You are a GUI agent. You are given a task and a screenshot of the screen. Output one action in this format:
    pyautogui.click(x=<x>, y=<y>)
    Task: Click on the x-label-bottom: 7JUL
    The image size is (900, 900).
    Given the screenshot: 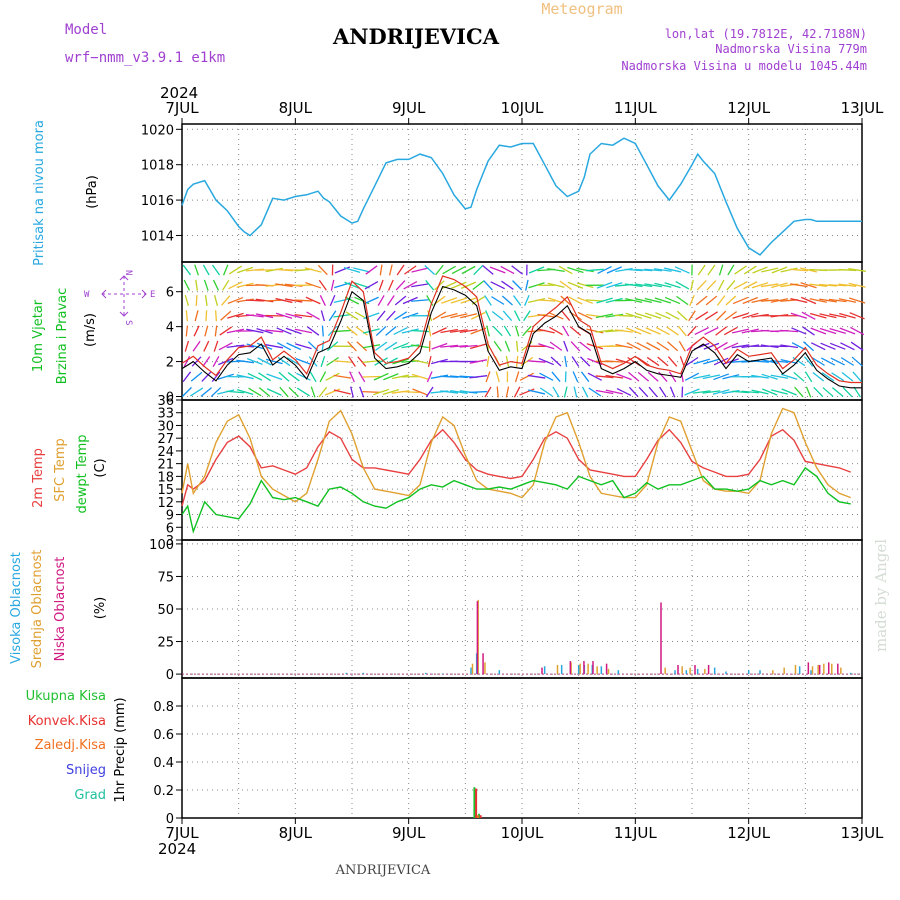 What is the action you would take?
    pyautogui.click(x=182, y=833)
    